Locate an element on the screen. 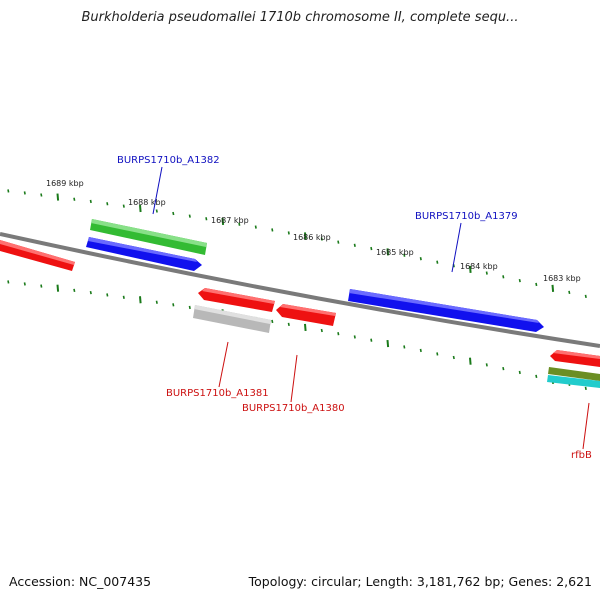  gene-label-a1379: BURPS1710b_A1379 is located at coordinates (466, 216).